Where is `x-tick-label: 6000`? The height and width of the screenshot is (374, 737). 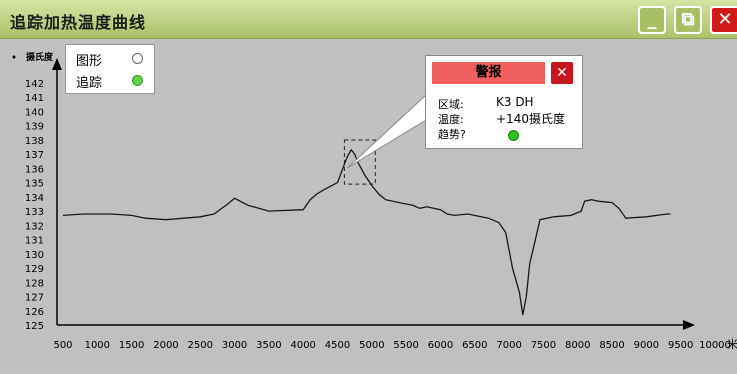
x-tick-label: 6000 is located at coordinates (440, 345).